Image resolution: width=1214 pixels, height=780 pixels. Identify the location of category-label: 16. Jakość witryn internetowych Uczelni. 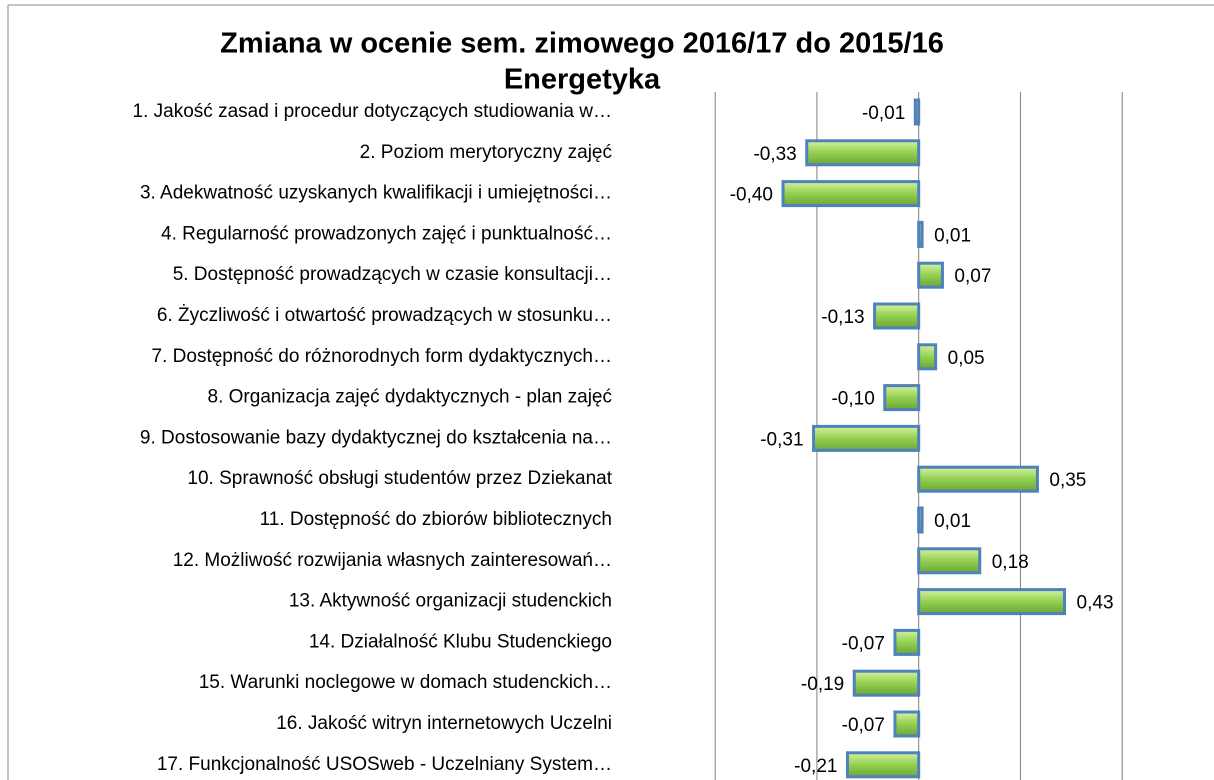
(444, 723).